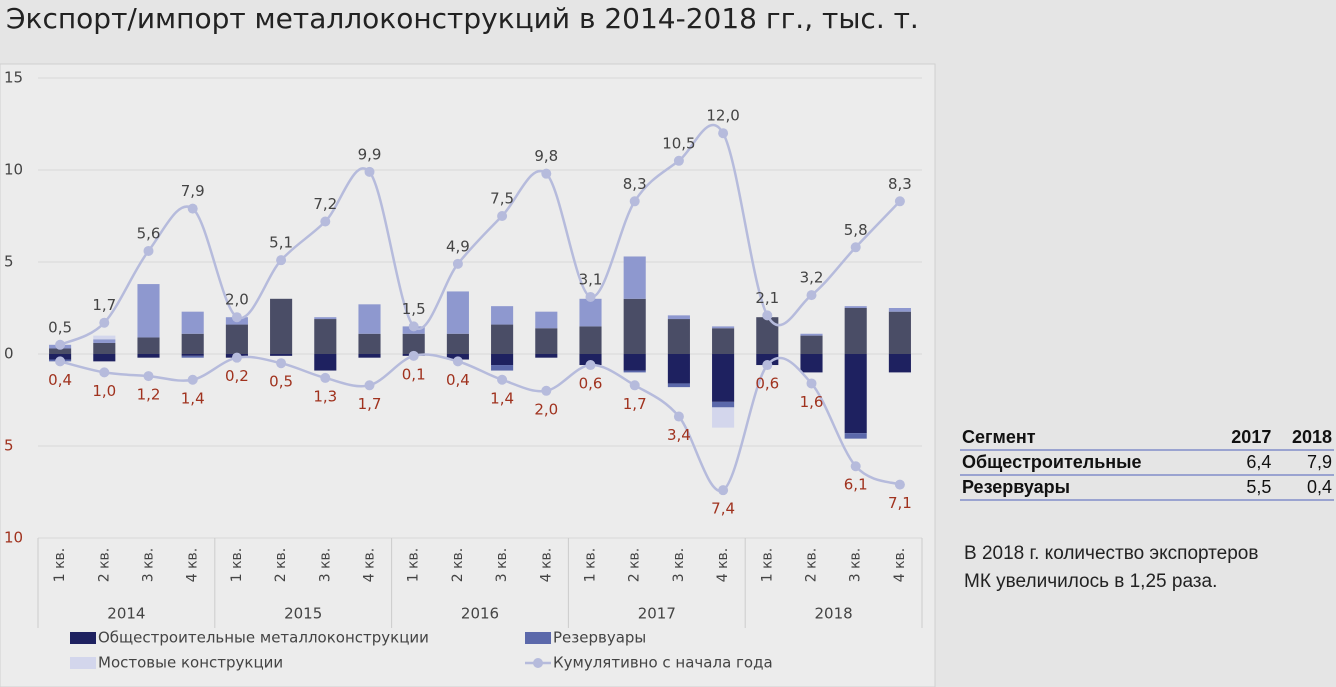 The height and width of the screenshot is (687, 1336). Describe the element at coordinates (722, 116) in the screenshot. I see `data-label: 12,0` at that location.